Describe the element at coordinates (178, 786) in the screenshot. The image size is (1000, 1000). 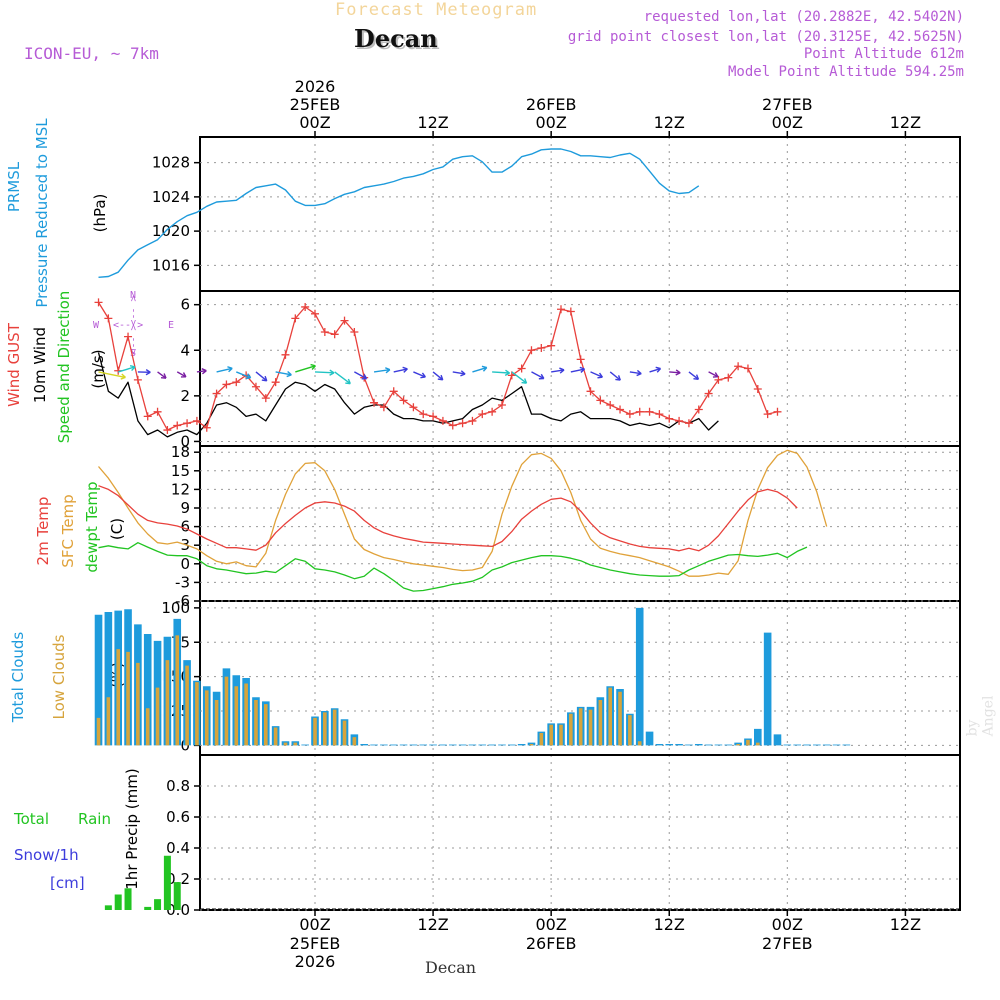
I see `y-tick-label: 0.8` at that location.